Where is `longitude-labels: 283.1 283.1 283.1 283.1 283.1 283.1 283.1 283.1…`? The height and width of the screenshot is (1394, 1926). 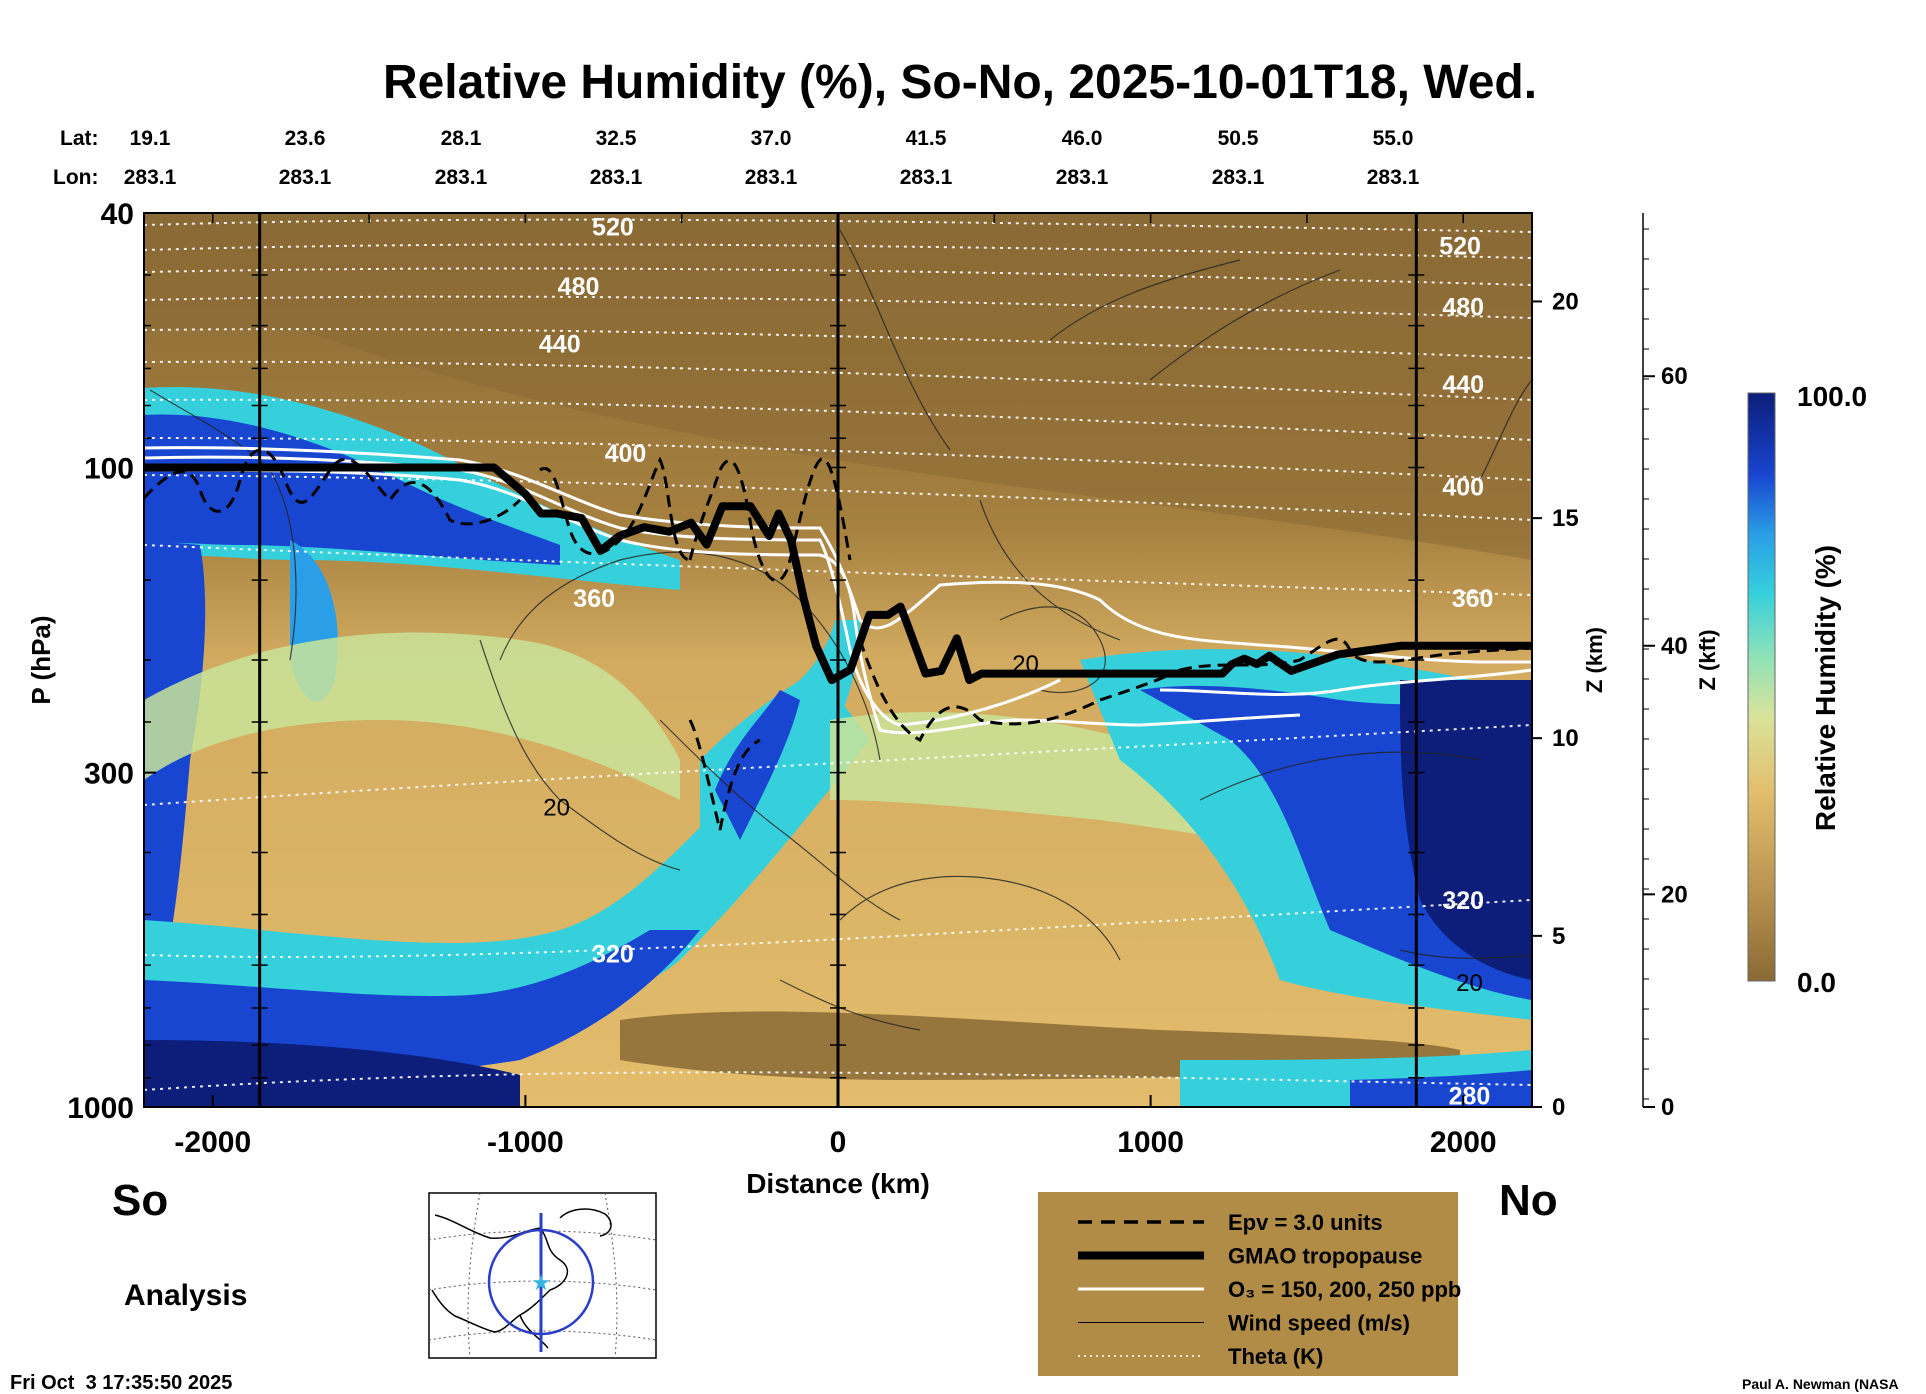
longitude-labels: 283.1 283.1 283.1 283.1 283.1 283.1 283.1 283.1… is located at coordinates (772, 177).